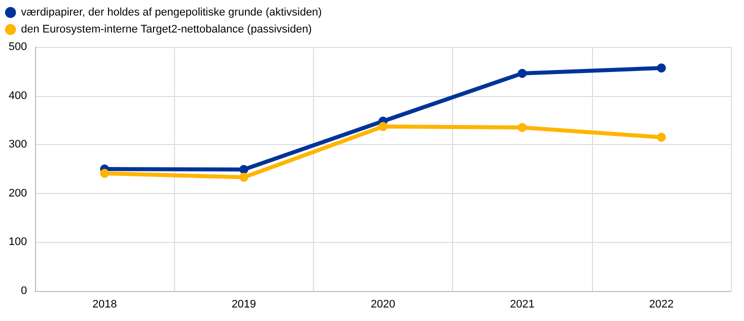 This screenshot has height=321, width=744. Describe the element at coordinates (17, 47) in the screenshot. I see `y-tick-label: 500` at that location.